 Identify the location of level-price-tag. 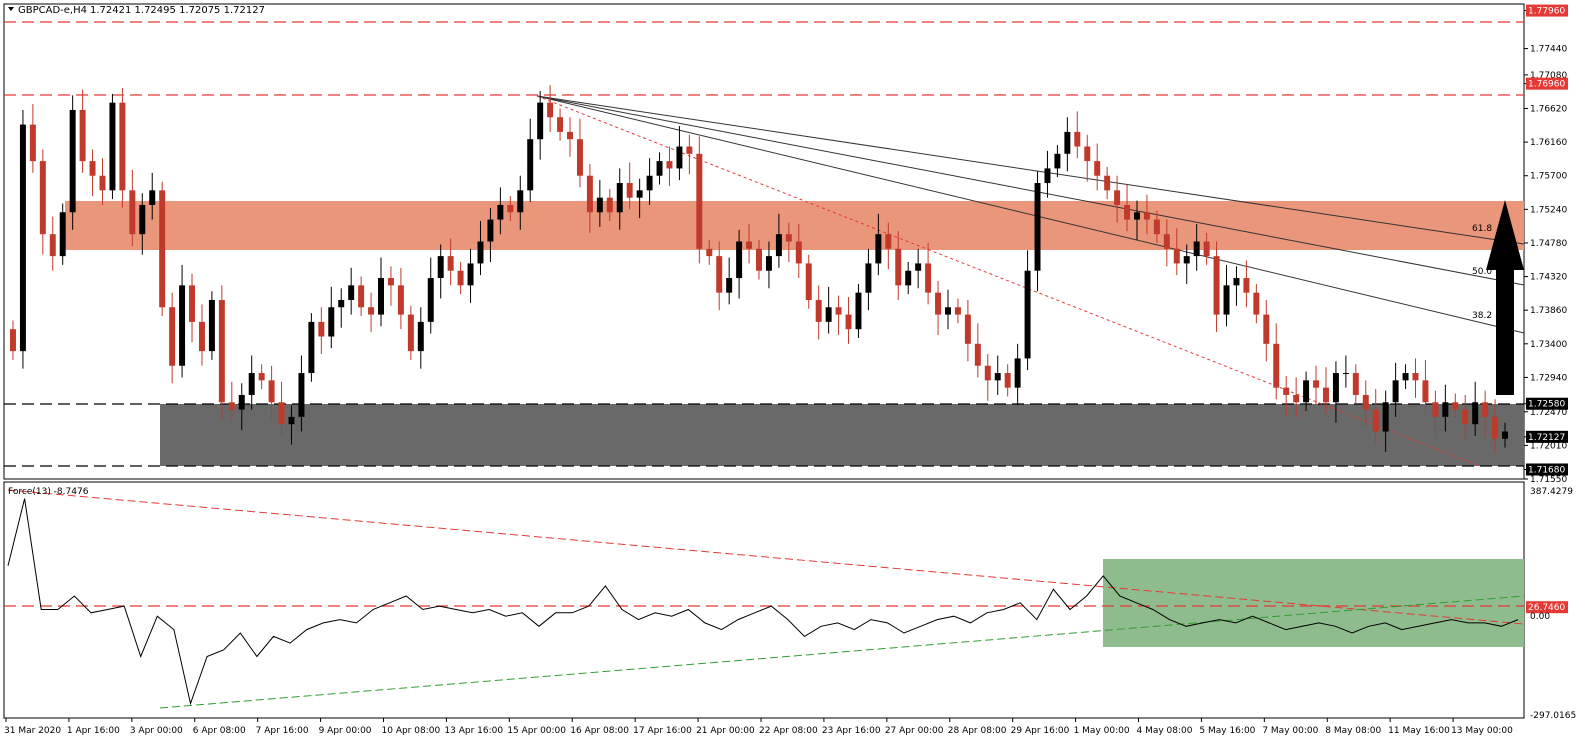
(1547, 469).